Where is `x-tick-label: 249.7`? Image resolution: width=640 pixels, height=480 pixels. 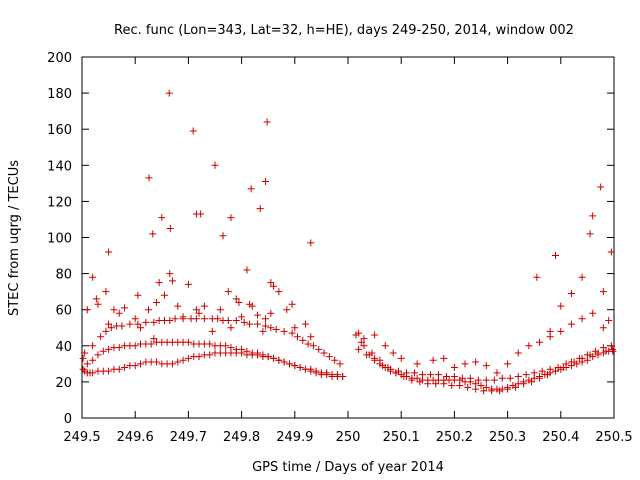 x-tick-label: 249.7 is located at coordinates (188, 437).